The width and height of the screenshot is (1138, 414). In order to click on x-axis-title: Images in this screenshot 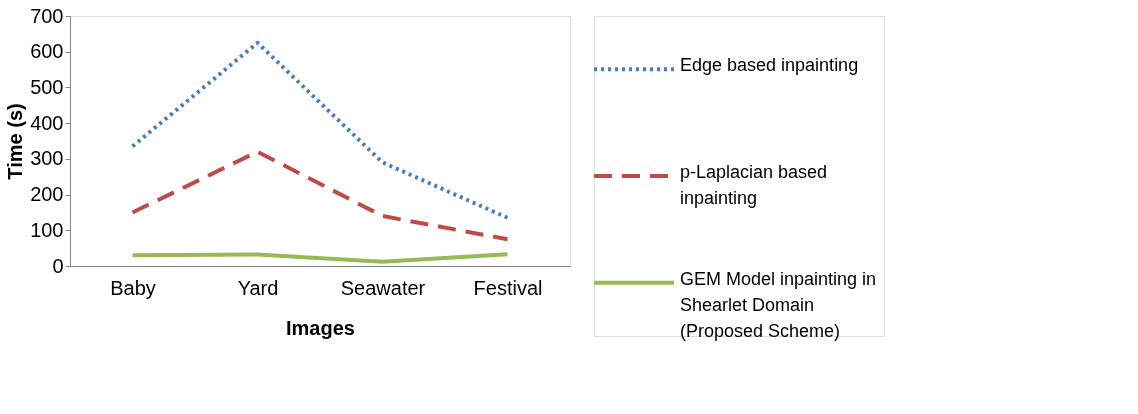, I will do `click(320, 327)`.